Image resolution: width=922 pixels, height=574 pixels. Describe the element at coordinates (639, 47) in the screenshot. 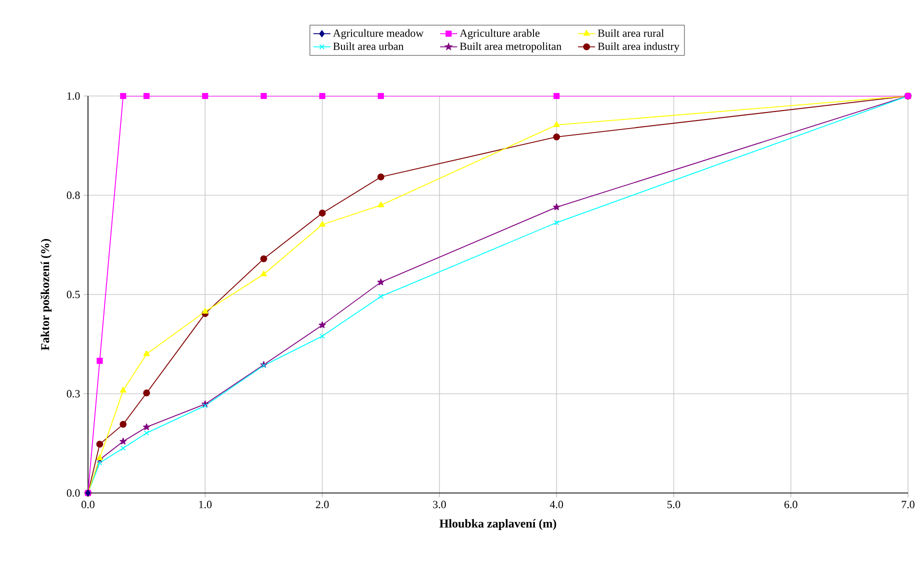

I see `legend-label: Built area industry` at that location.